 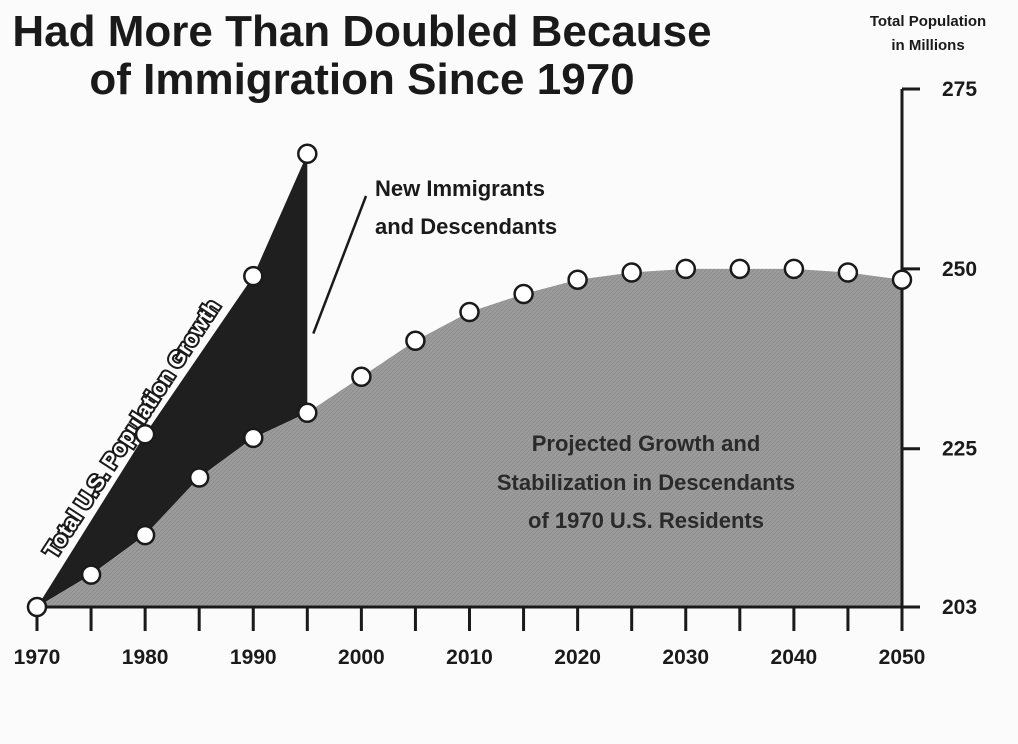 What do you see at coordinates (902, 657) in the screenshot?
I see `x-tick-label: 2050` at bounding box center [902, 657].